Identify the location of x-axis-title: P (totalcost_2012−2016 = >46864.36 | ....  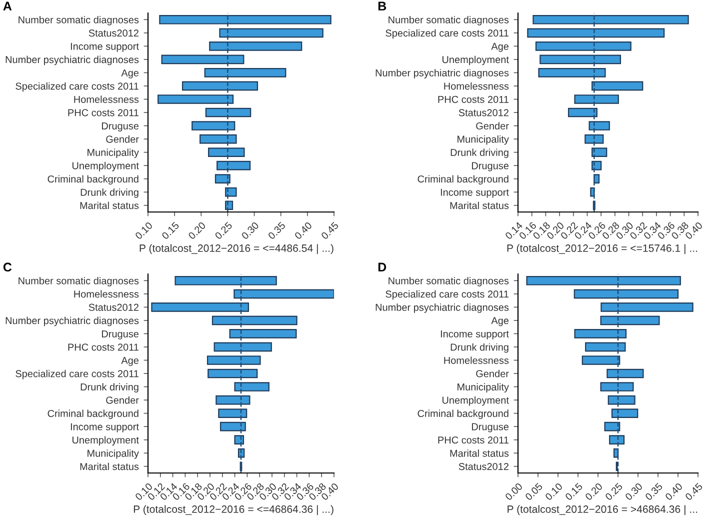
(603, 510).